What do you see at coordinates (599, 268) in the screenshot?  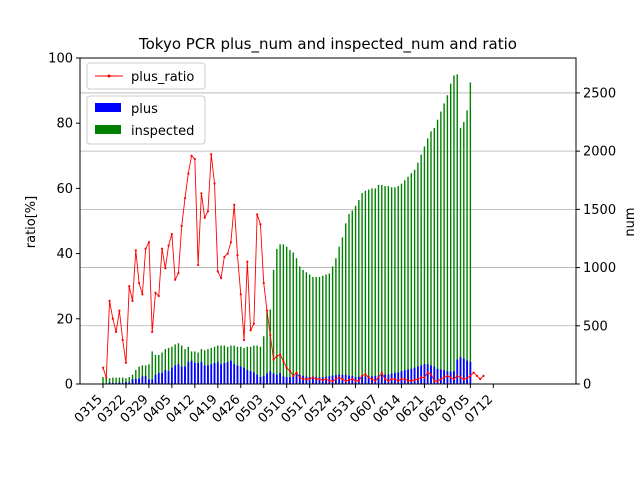 I see `y-right-tick-label: 1000` at bounding box center [599, 268].